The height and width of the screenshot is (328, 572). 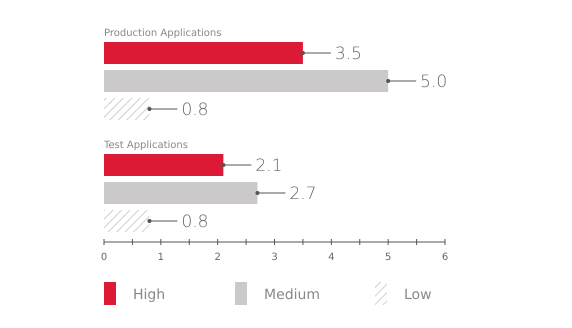 What do you see at coordinates (104, 257) in the screenshot?
I see `x-tick-label: 0` at bounding box center [104, 257].